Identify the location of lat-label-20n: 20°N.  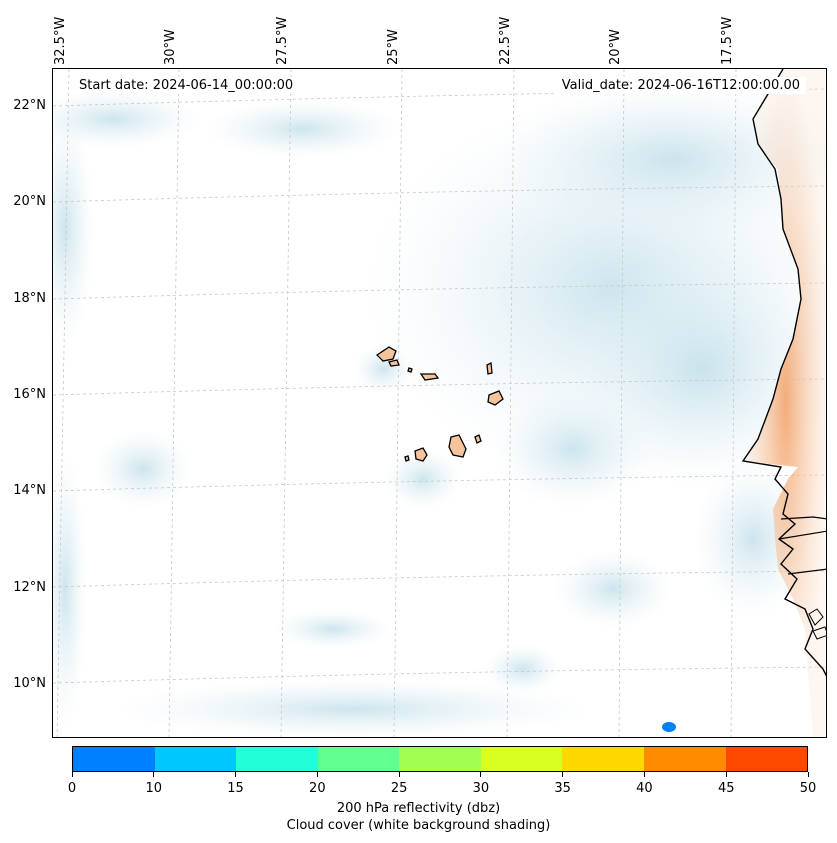
(29, 201).